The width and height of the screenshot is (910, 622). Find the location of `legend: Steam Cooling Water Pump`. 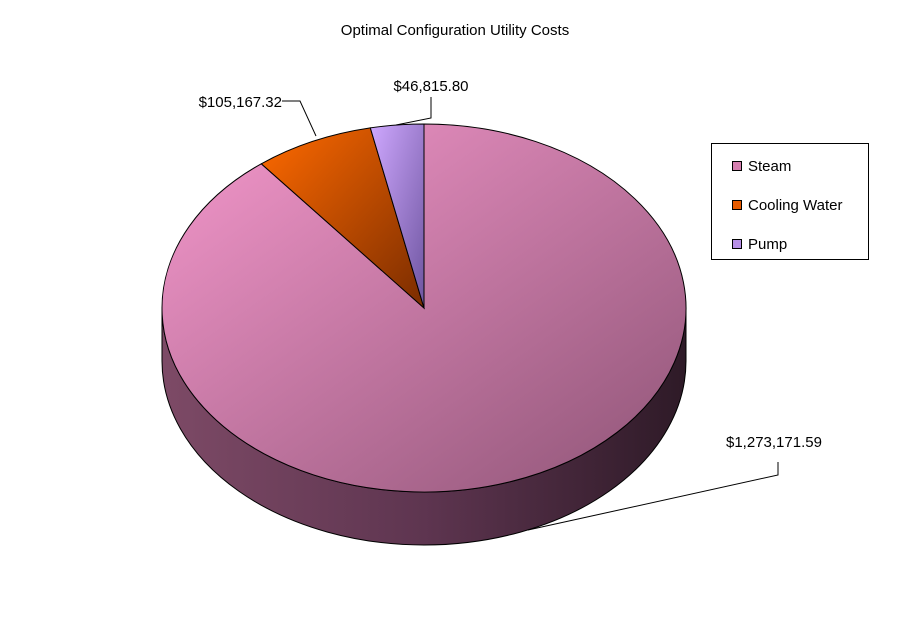

legend: Steam Cooling Water Pump is located at coordinates (790, 201).